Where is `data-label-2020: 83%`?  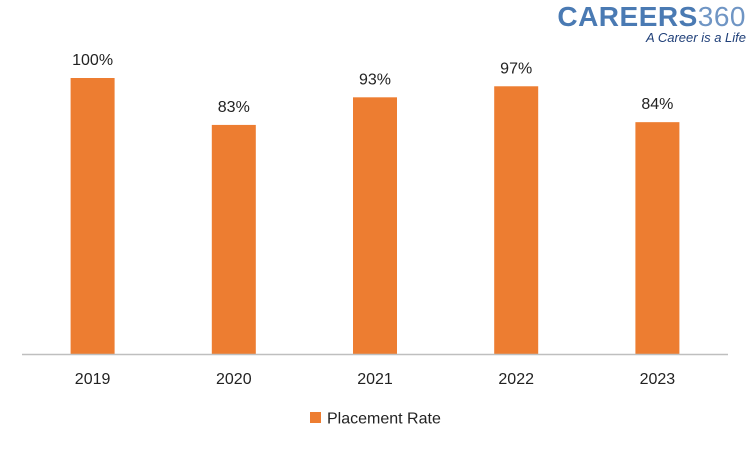
data-label-2020: 83% is located at coordinates (234, 107).